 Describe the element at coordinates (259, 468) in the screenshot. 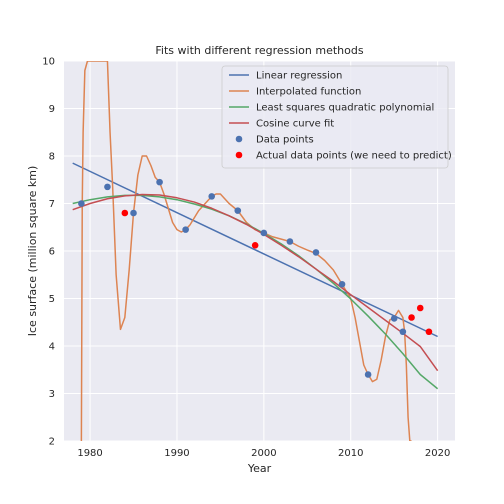

I see `x-axis-title: Year` at that location.